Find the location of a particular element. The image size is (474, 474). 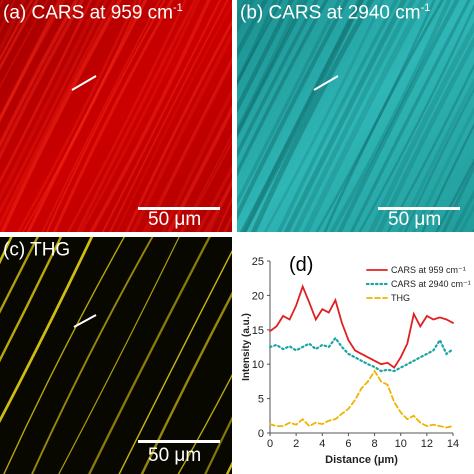

y-tick-label: 15 is located at coordinates (258, 331).